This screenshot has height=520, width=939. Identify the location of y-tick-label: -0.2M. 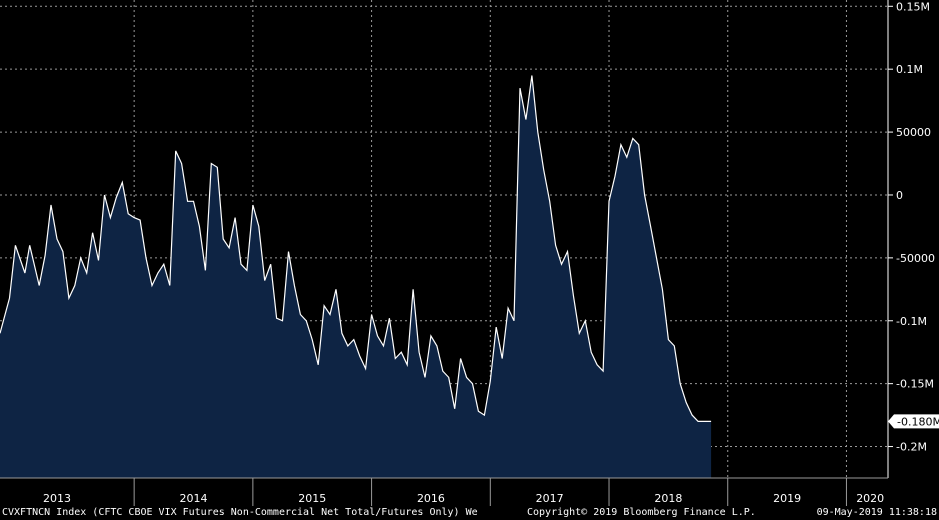
(911, 447).